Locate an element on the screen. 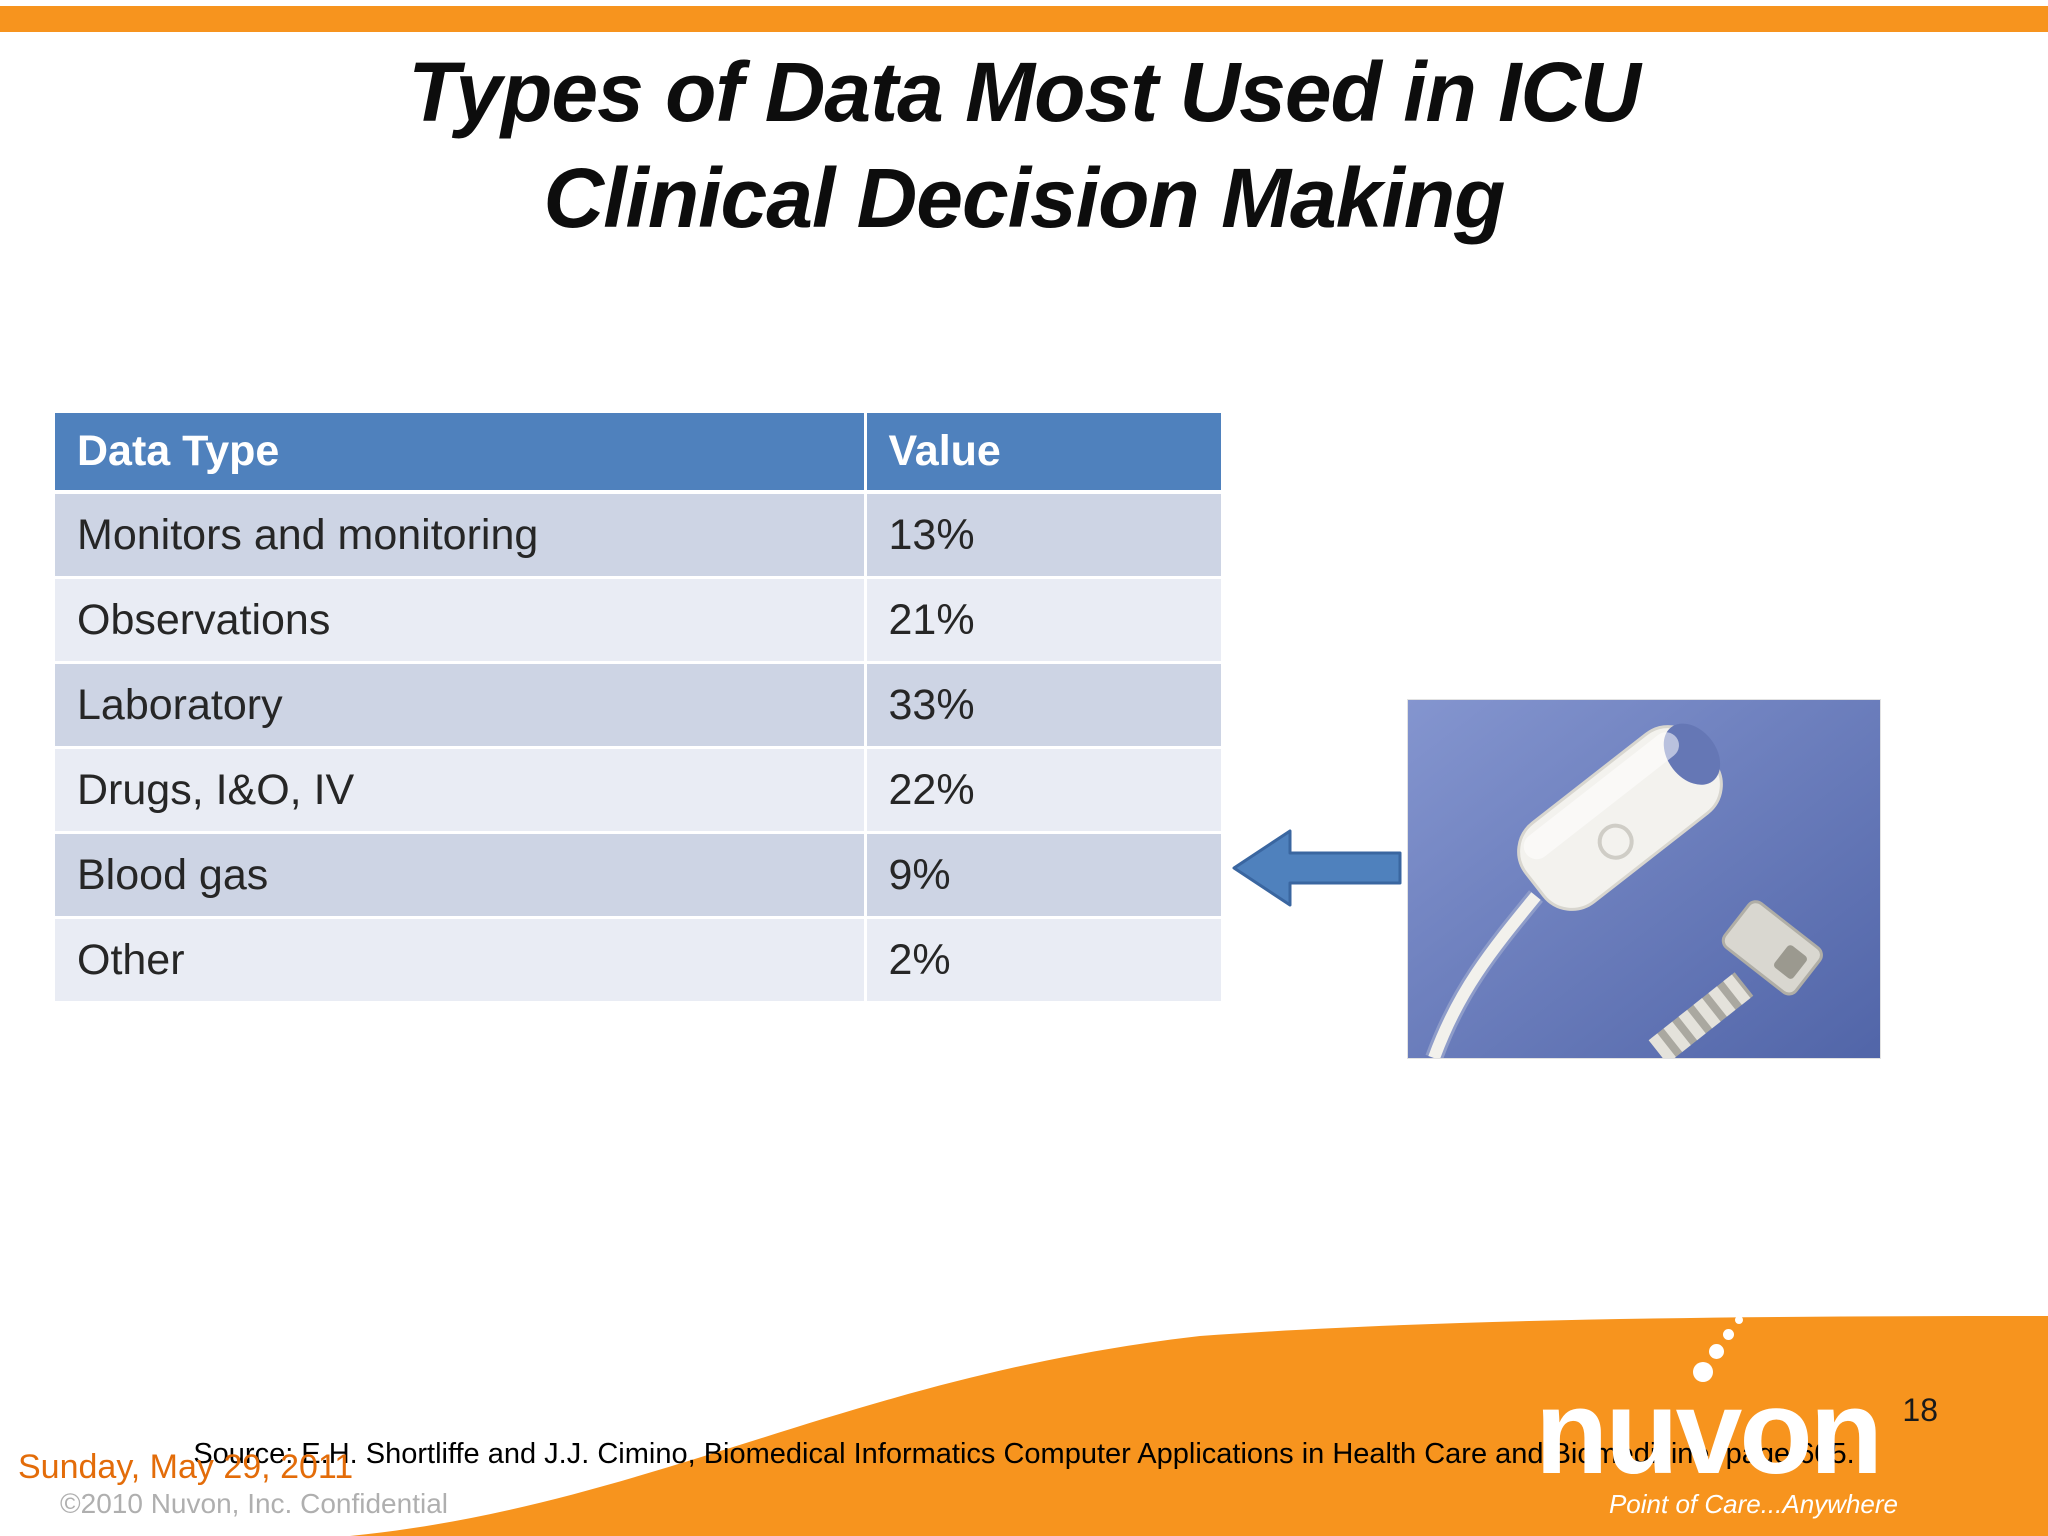 The image size is (2048, 1536). table-row: Other 2% is located at coordinates (638, 960).